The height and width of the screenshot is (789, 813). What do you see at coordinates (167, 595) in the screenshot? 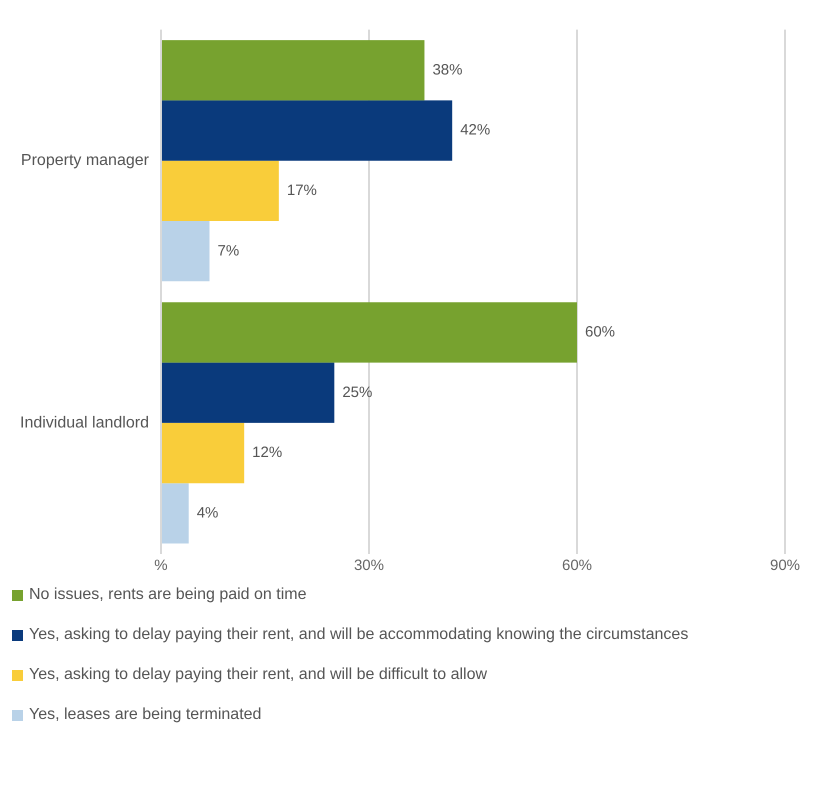
I see `legend-label: No issues, rents are being paid on time` at bounding box center [167, 595].